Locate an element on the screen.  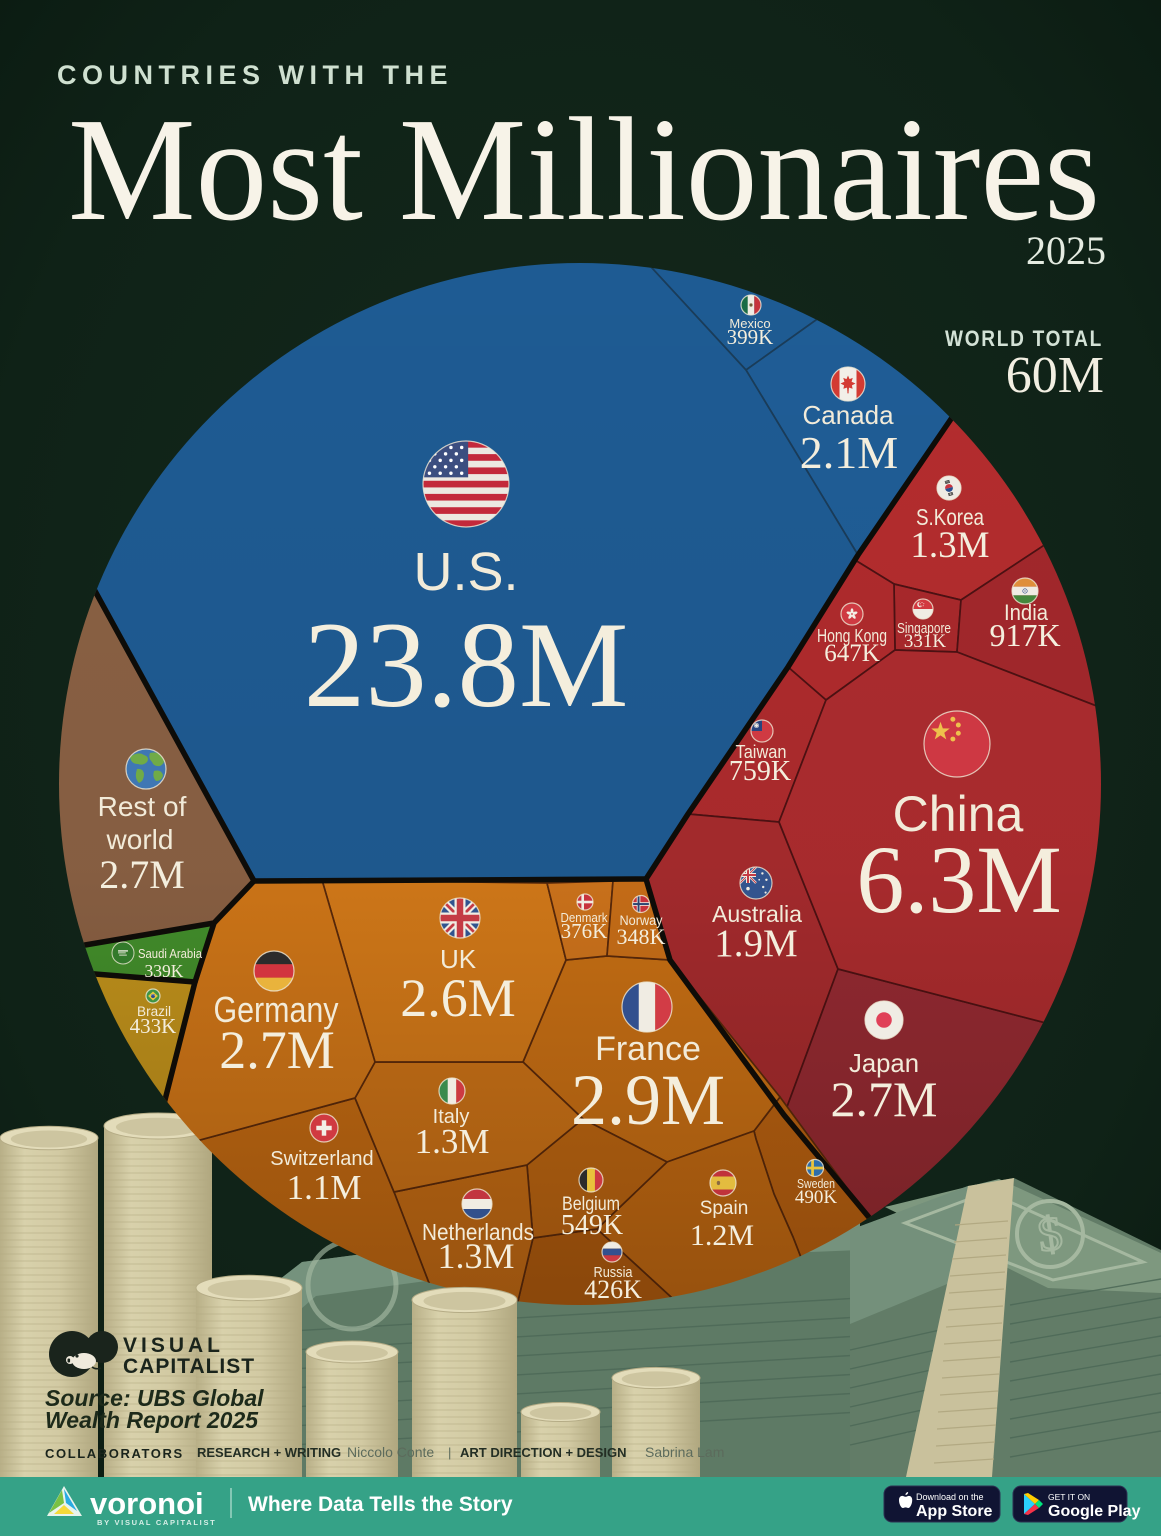
svg-text: CAPITALIST is located at coordinates (189, 1366).